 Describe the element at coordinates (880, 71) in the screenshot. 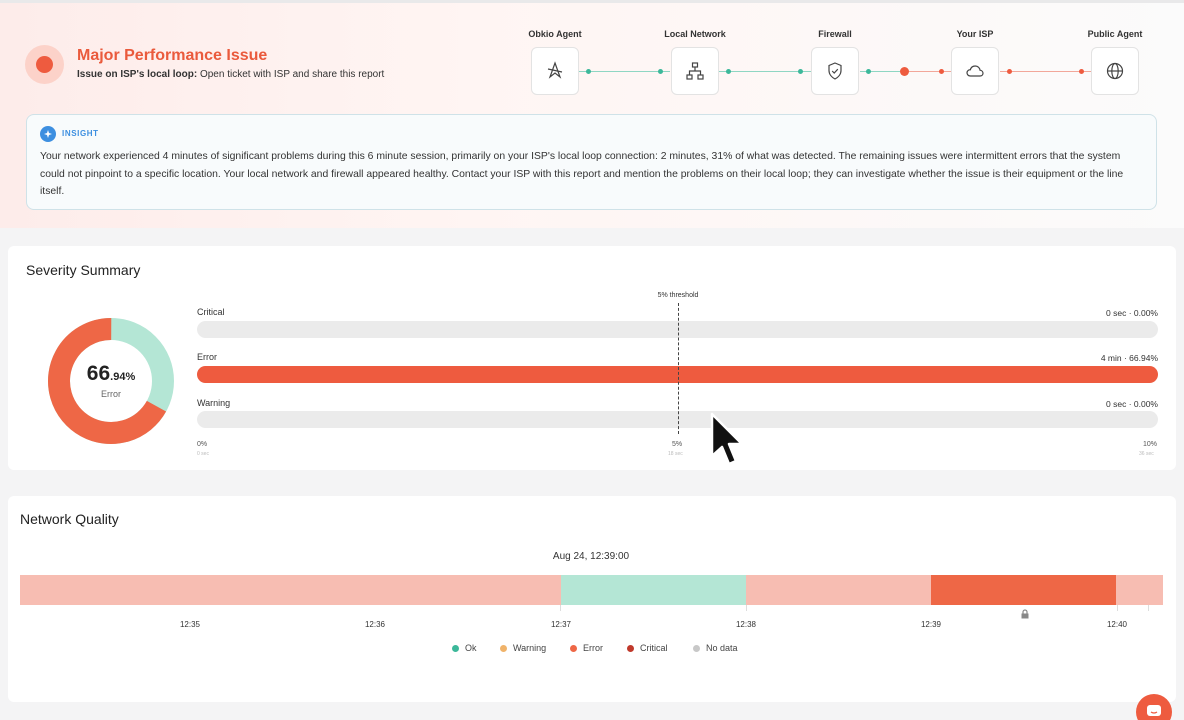

I see `link-firewall-isp-a` at that location.